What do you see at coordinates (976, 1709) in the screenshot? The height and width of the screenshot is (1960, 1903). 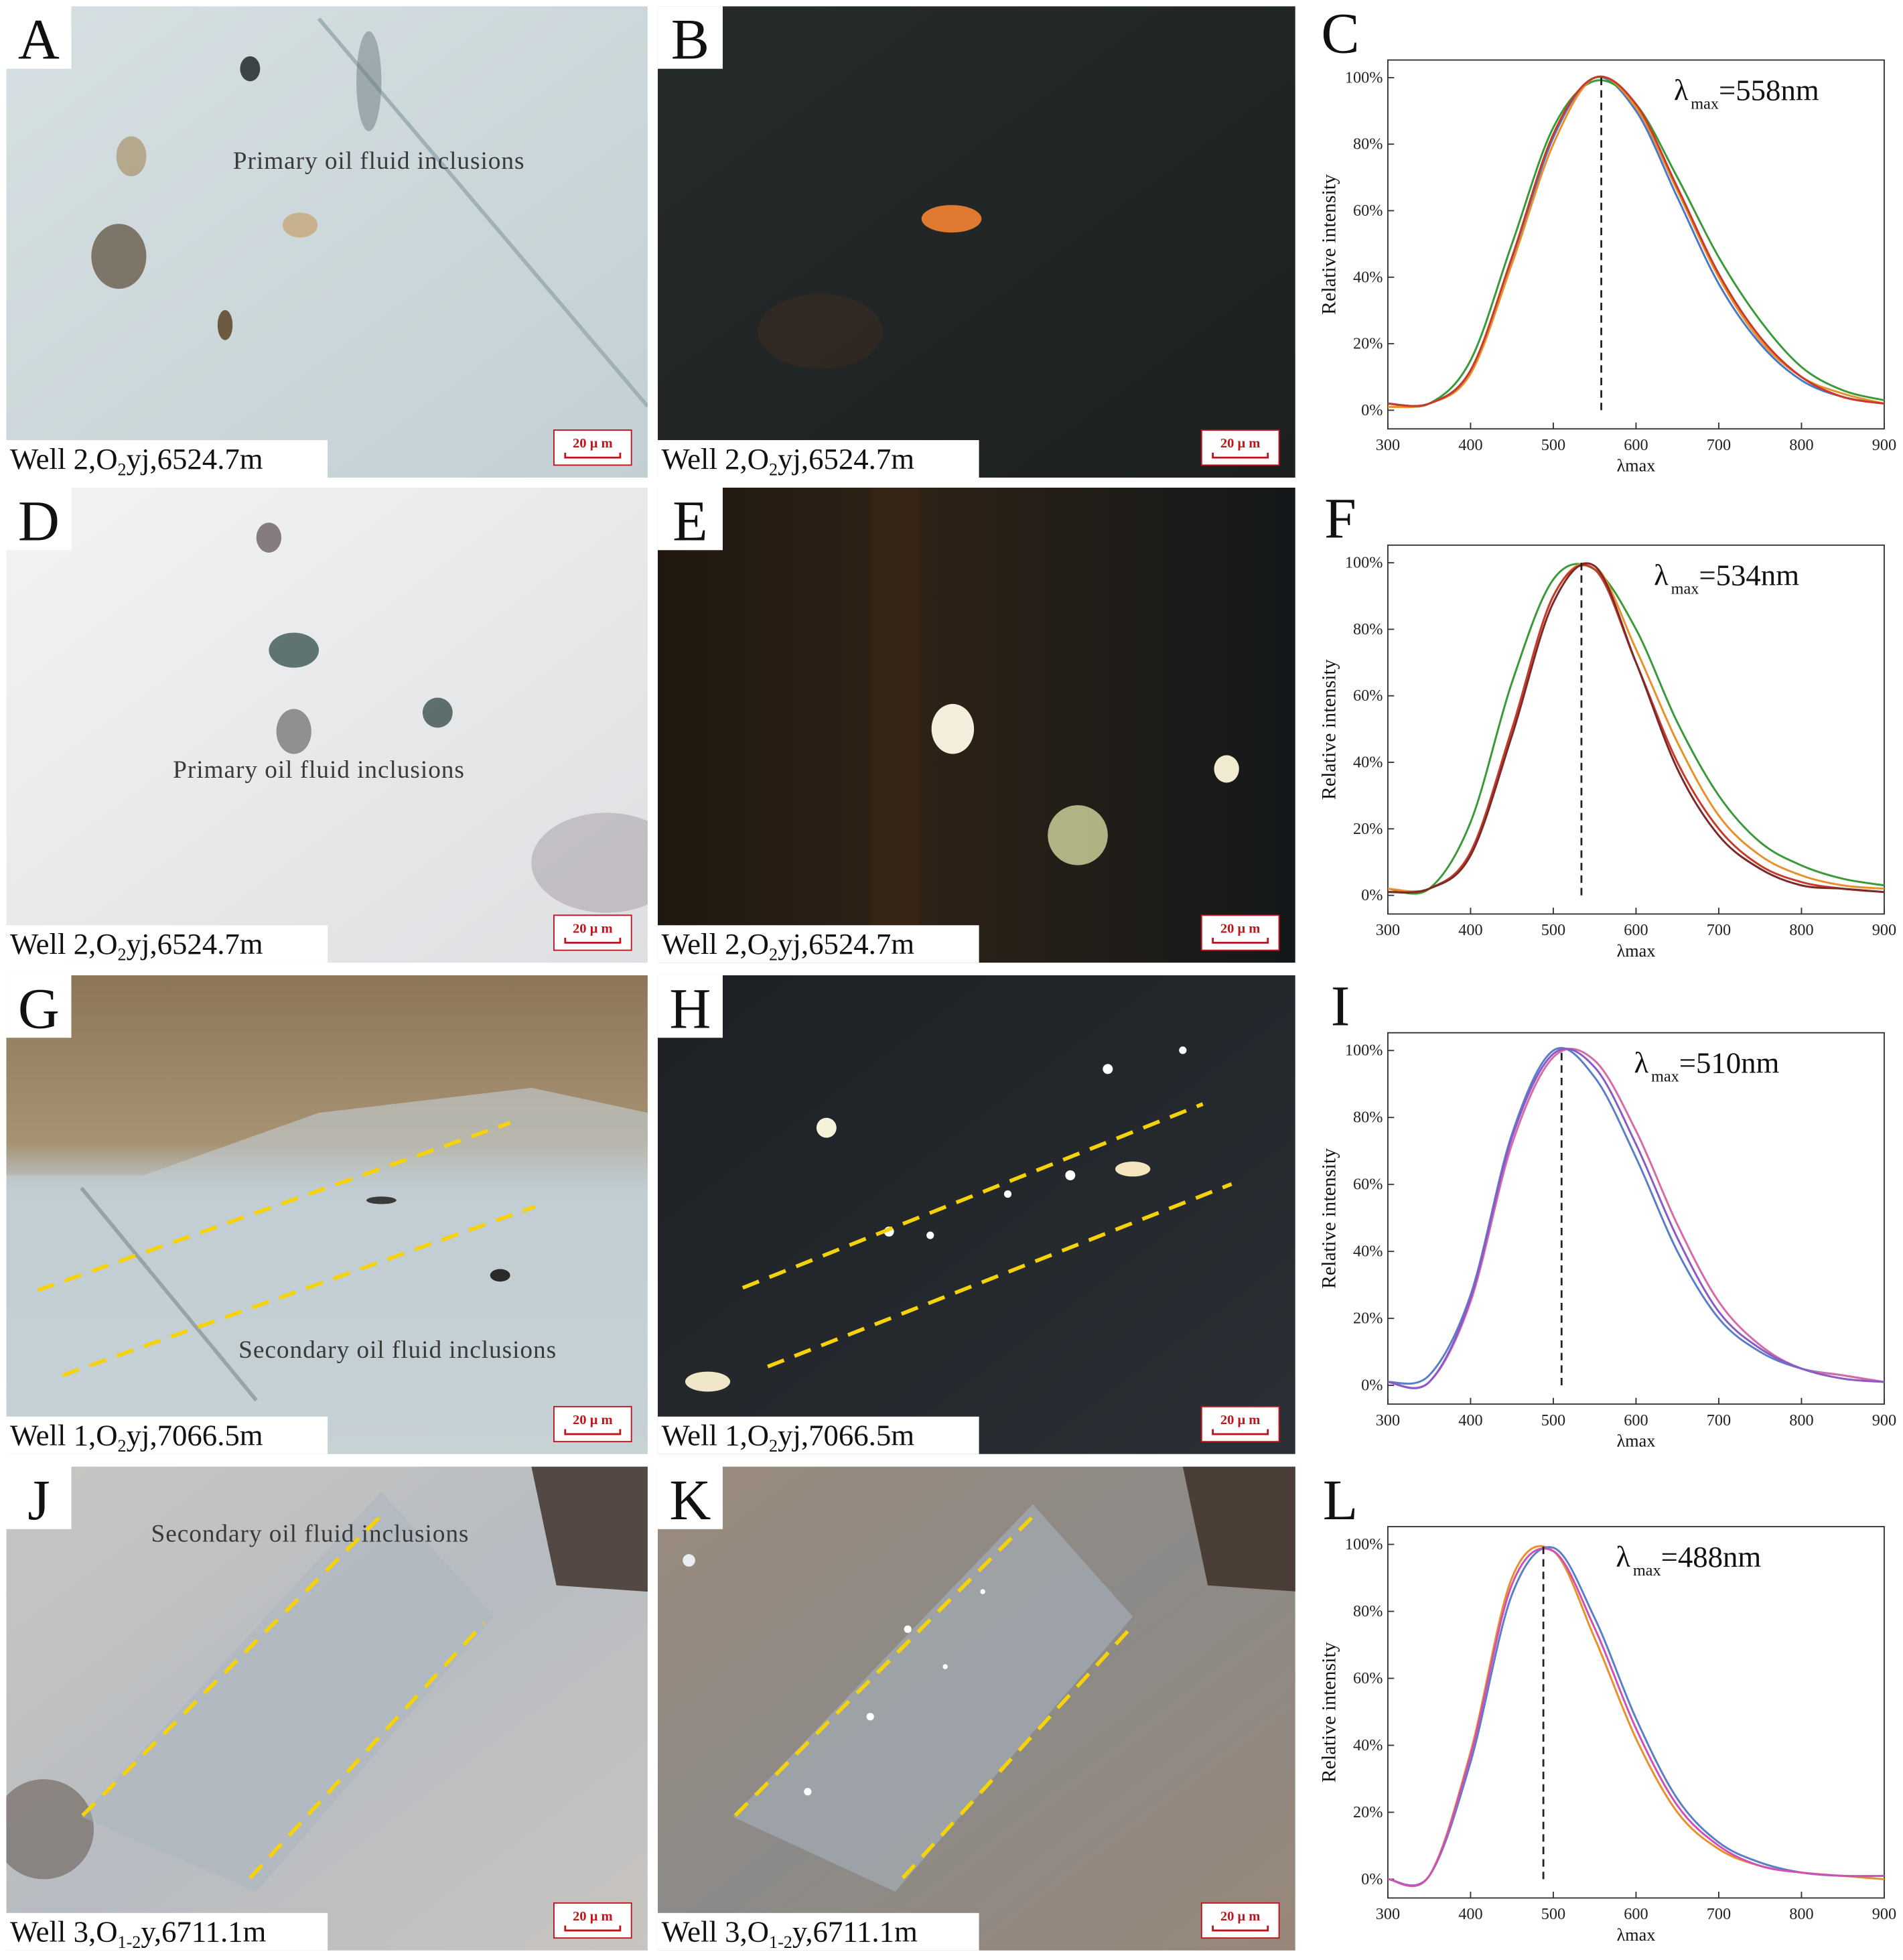 I see `photo-panel: K Well 3,O1-2y,6711.1m 20 μ m` at bounding box center [976, 1709].